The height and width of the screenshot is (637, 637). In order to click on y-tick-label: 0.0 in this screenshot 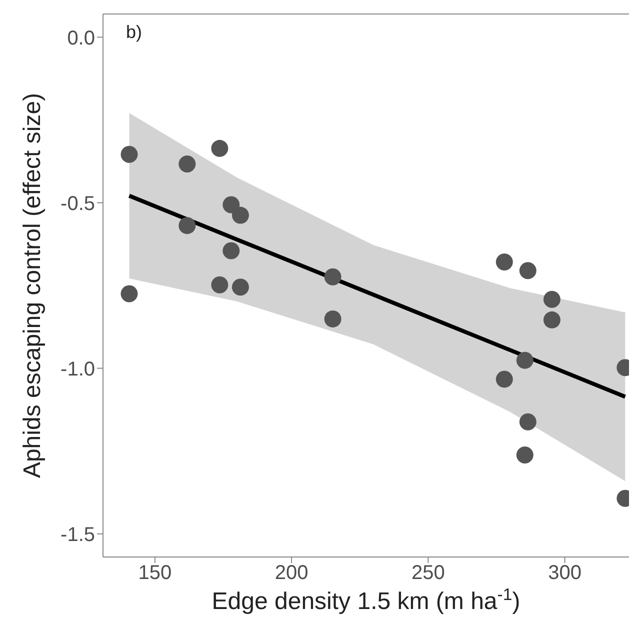, I will do `click(81, 38)`.